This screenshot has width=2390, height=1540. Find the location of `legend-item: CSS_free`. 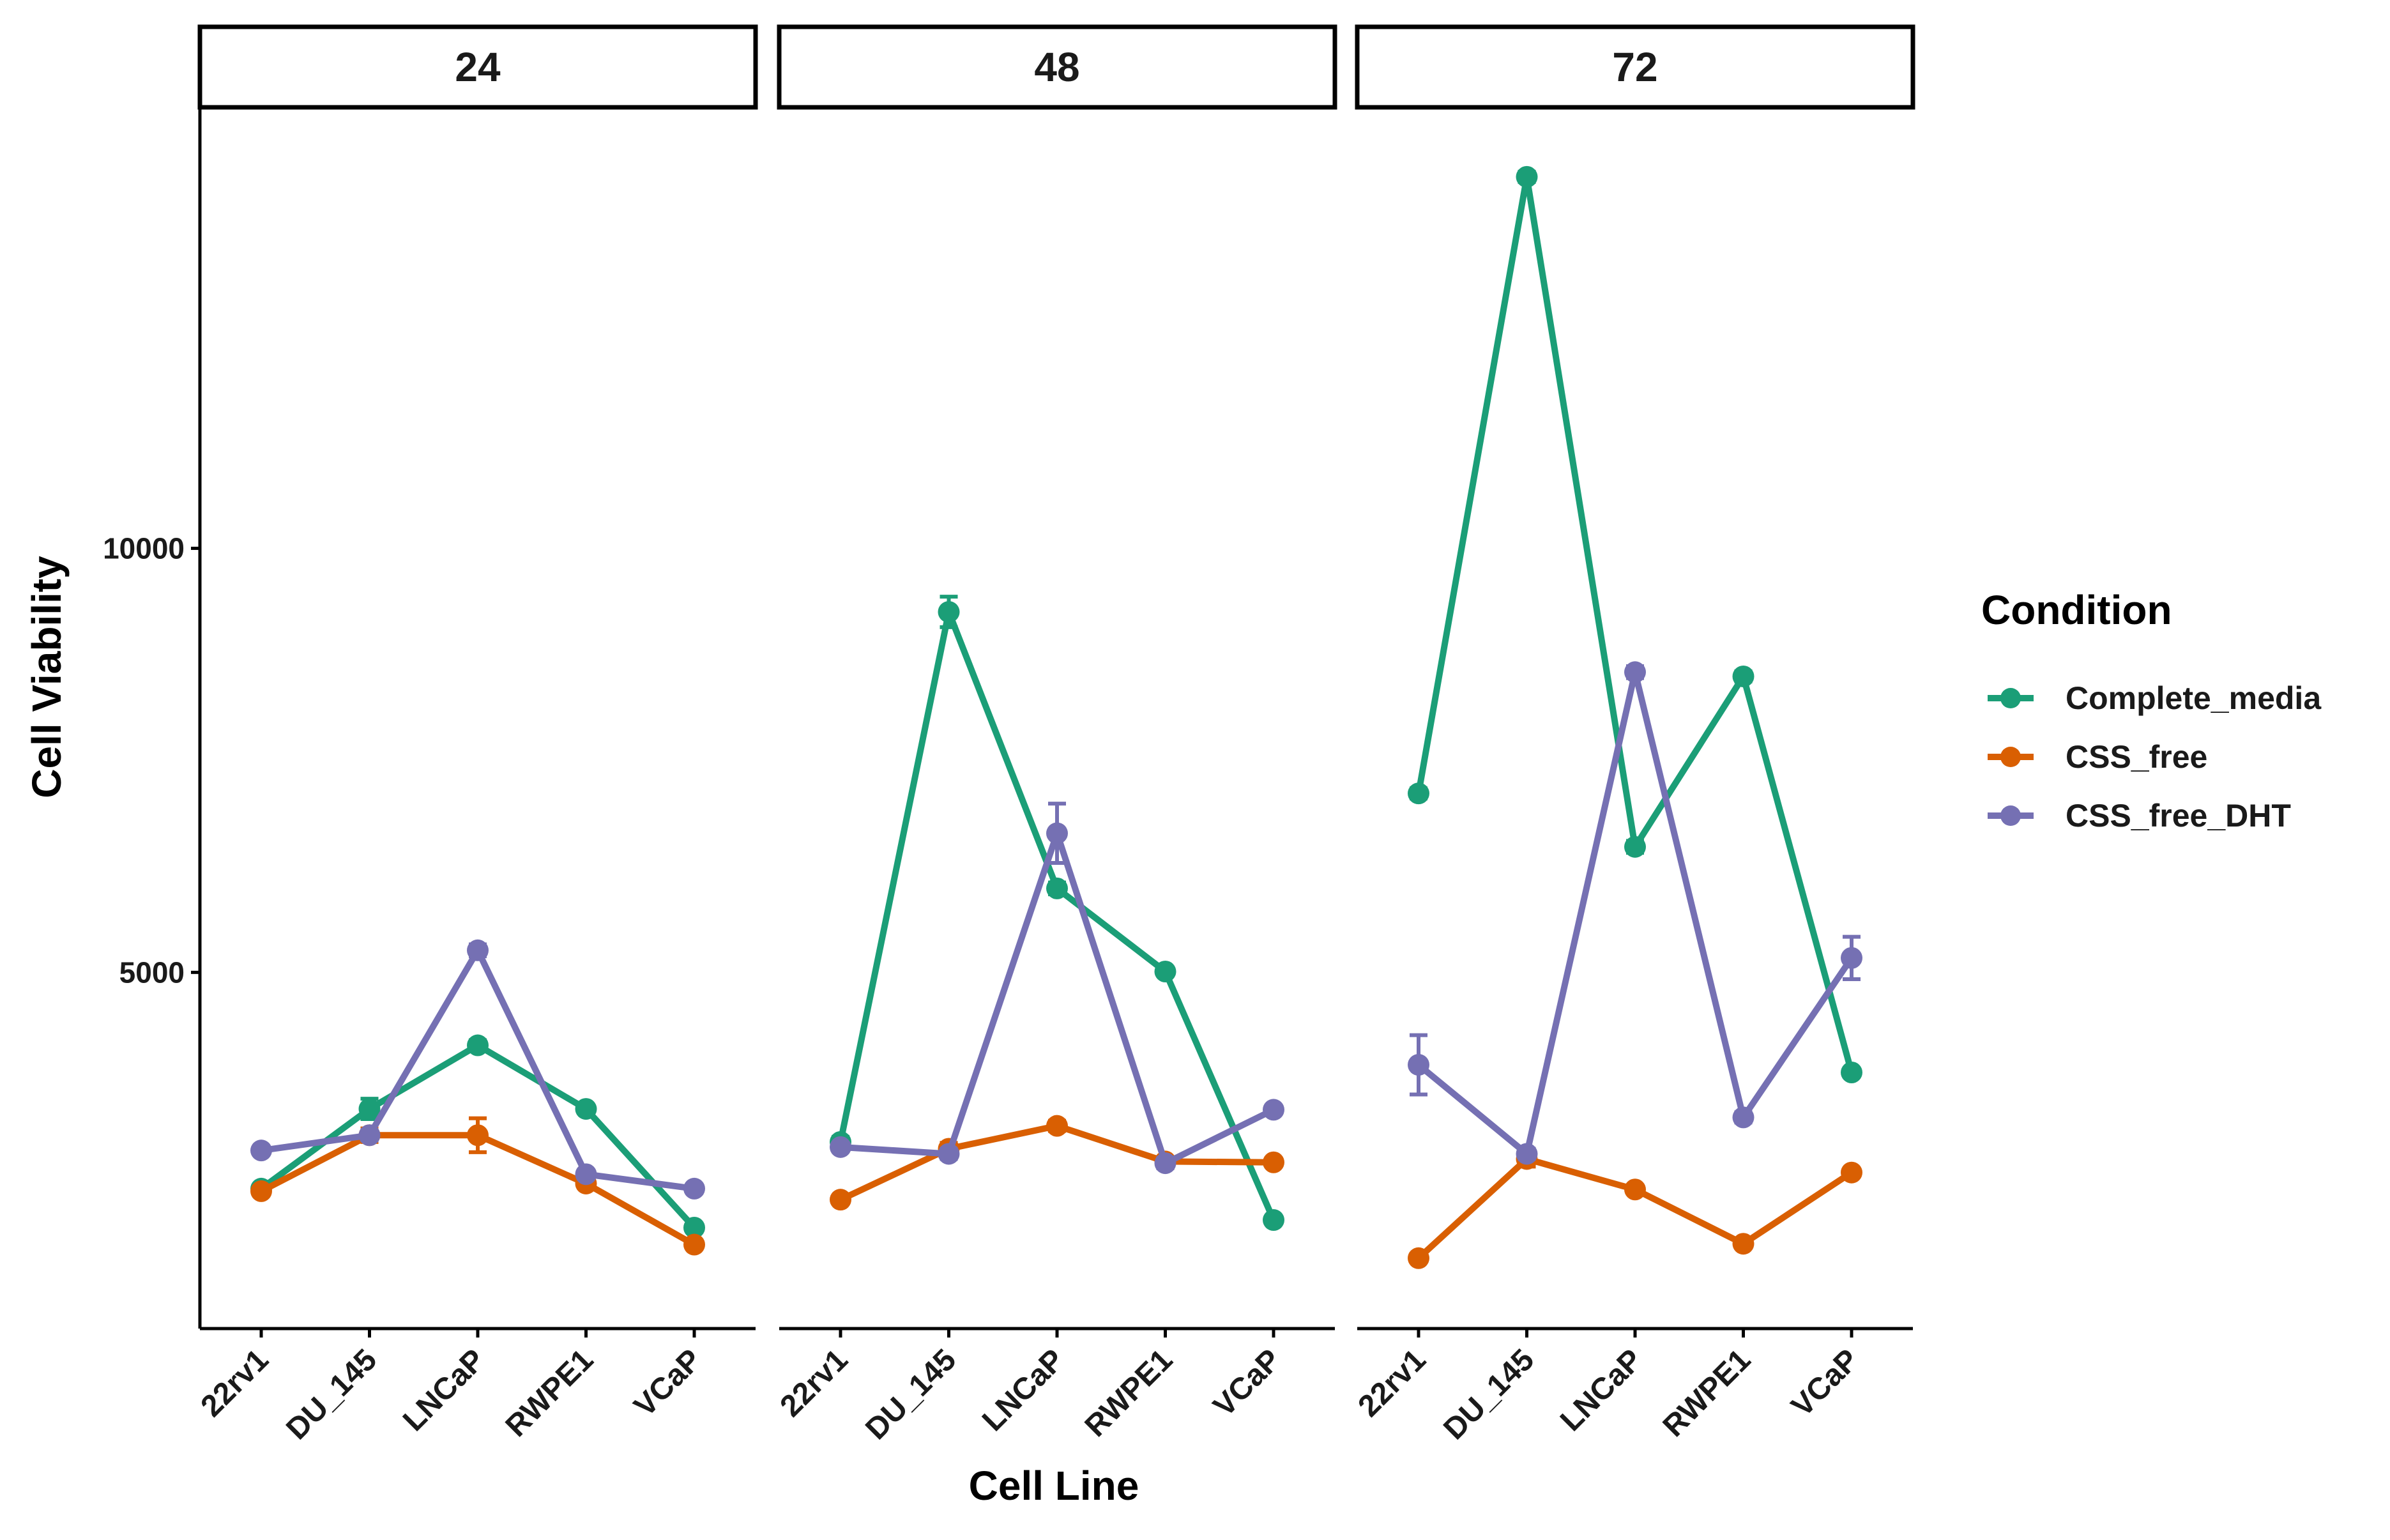

legend-item: CSS_free is located at coordinates (2097, 757).